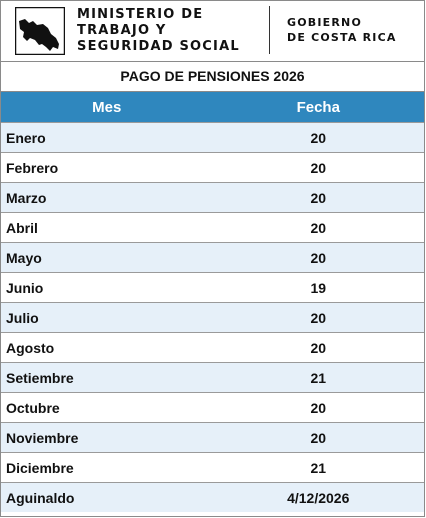 The image size is (426, 518). What do you see at coordinates (318, 497) in the screenshot?
I see `date-cell: 4/12/2026` at bounding box center [318, 497].